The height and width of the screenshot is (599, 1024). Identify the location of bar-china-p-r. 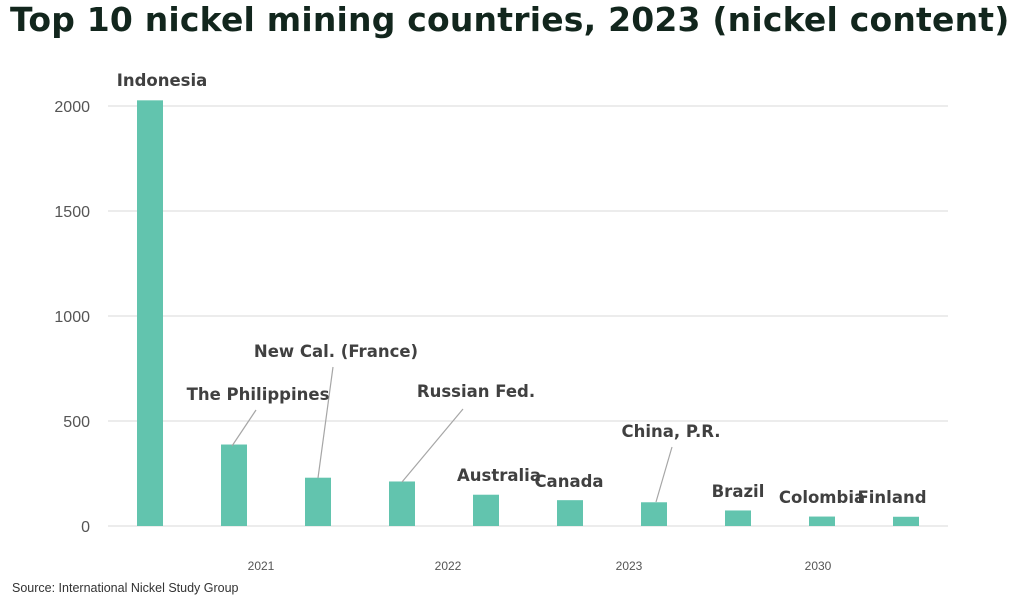
(654, 514).